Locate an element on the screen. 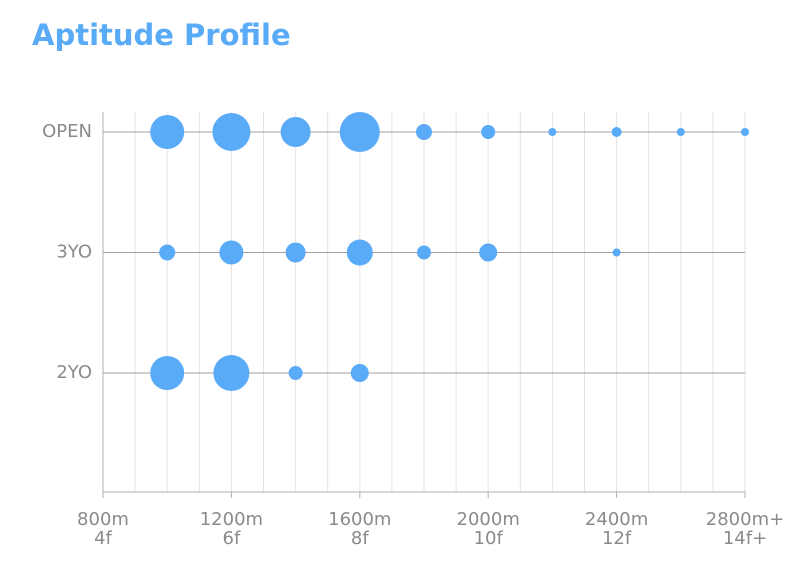  x-tick-sublabel: 8f is located at coordinates (360, 538).